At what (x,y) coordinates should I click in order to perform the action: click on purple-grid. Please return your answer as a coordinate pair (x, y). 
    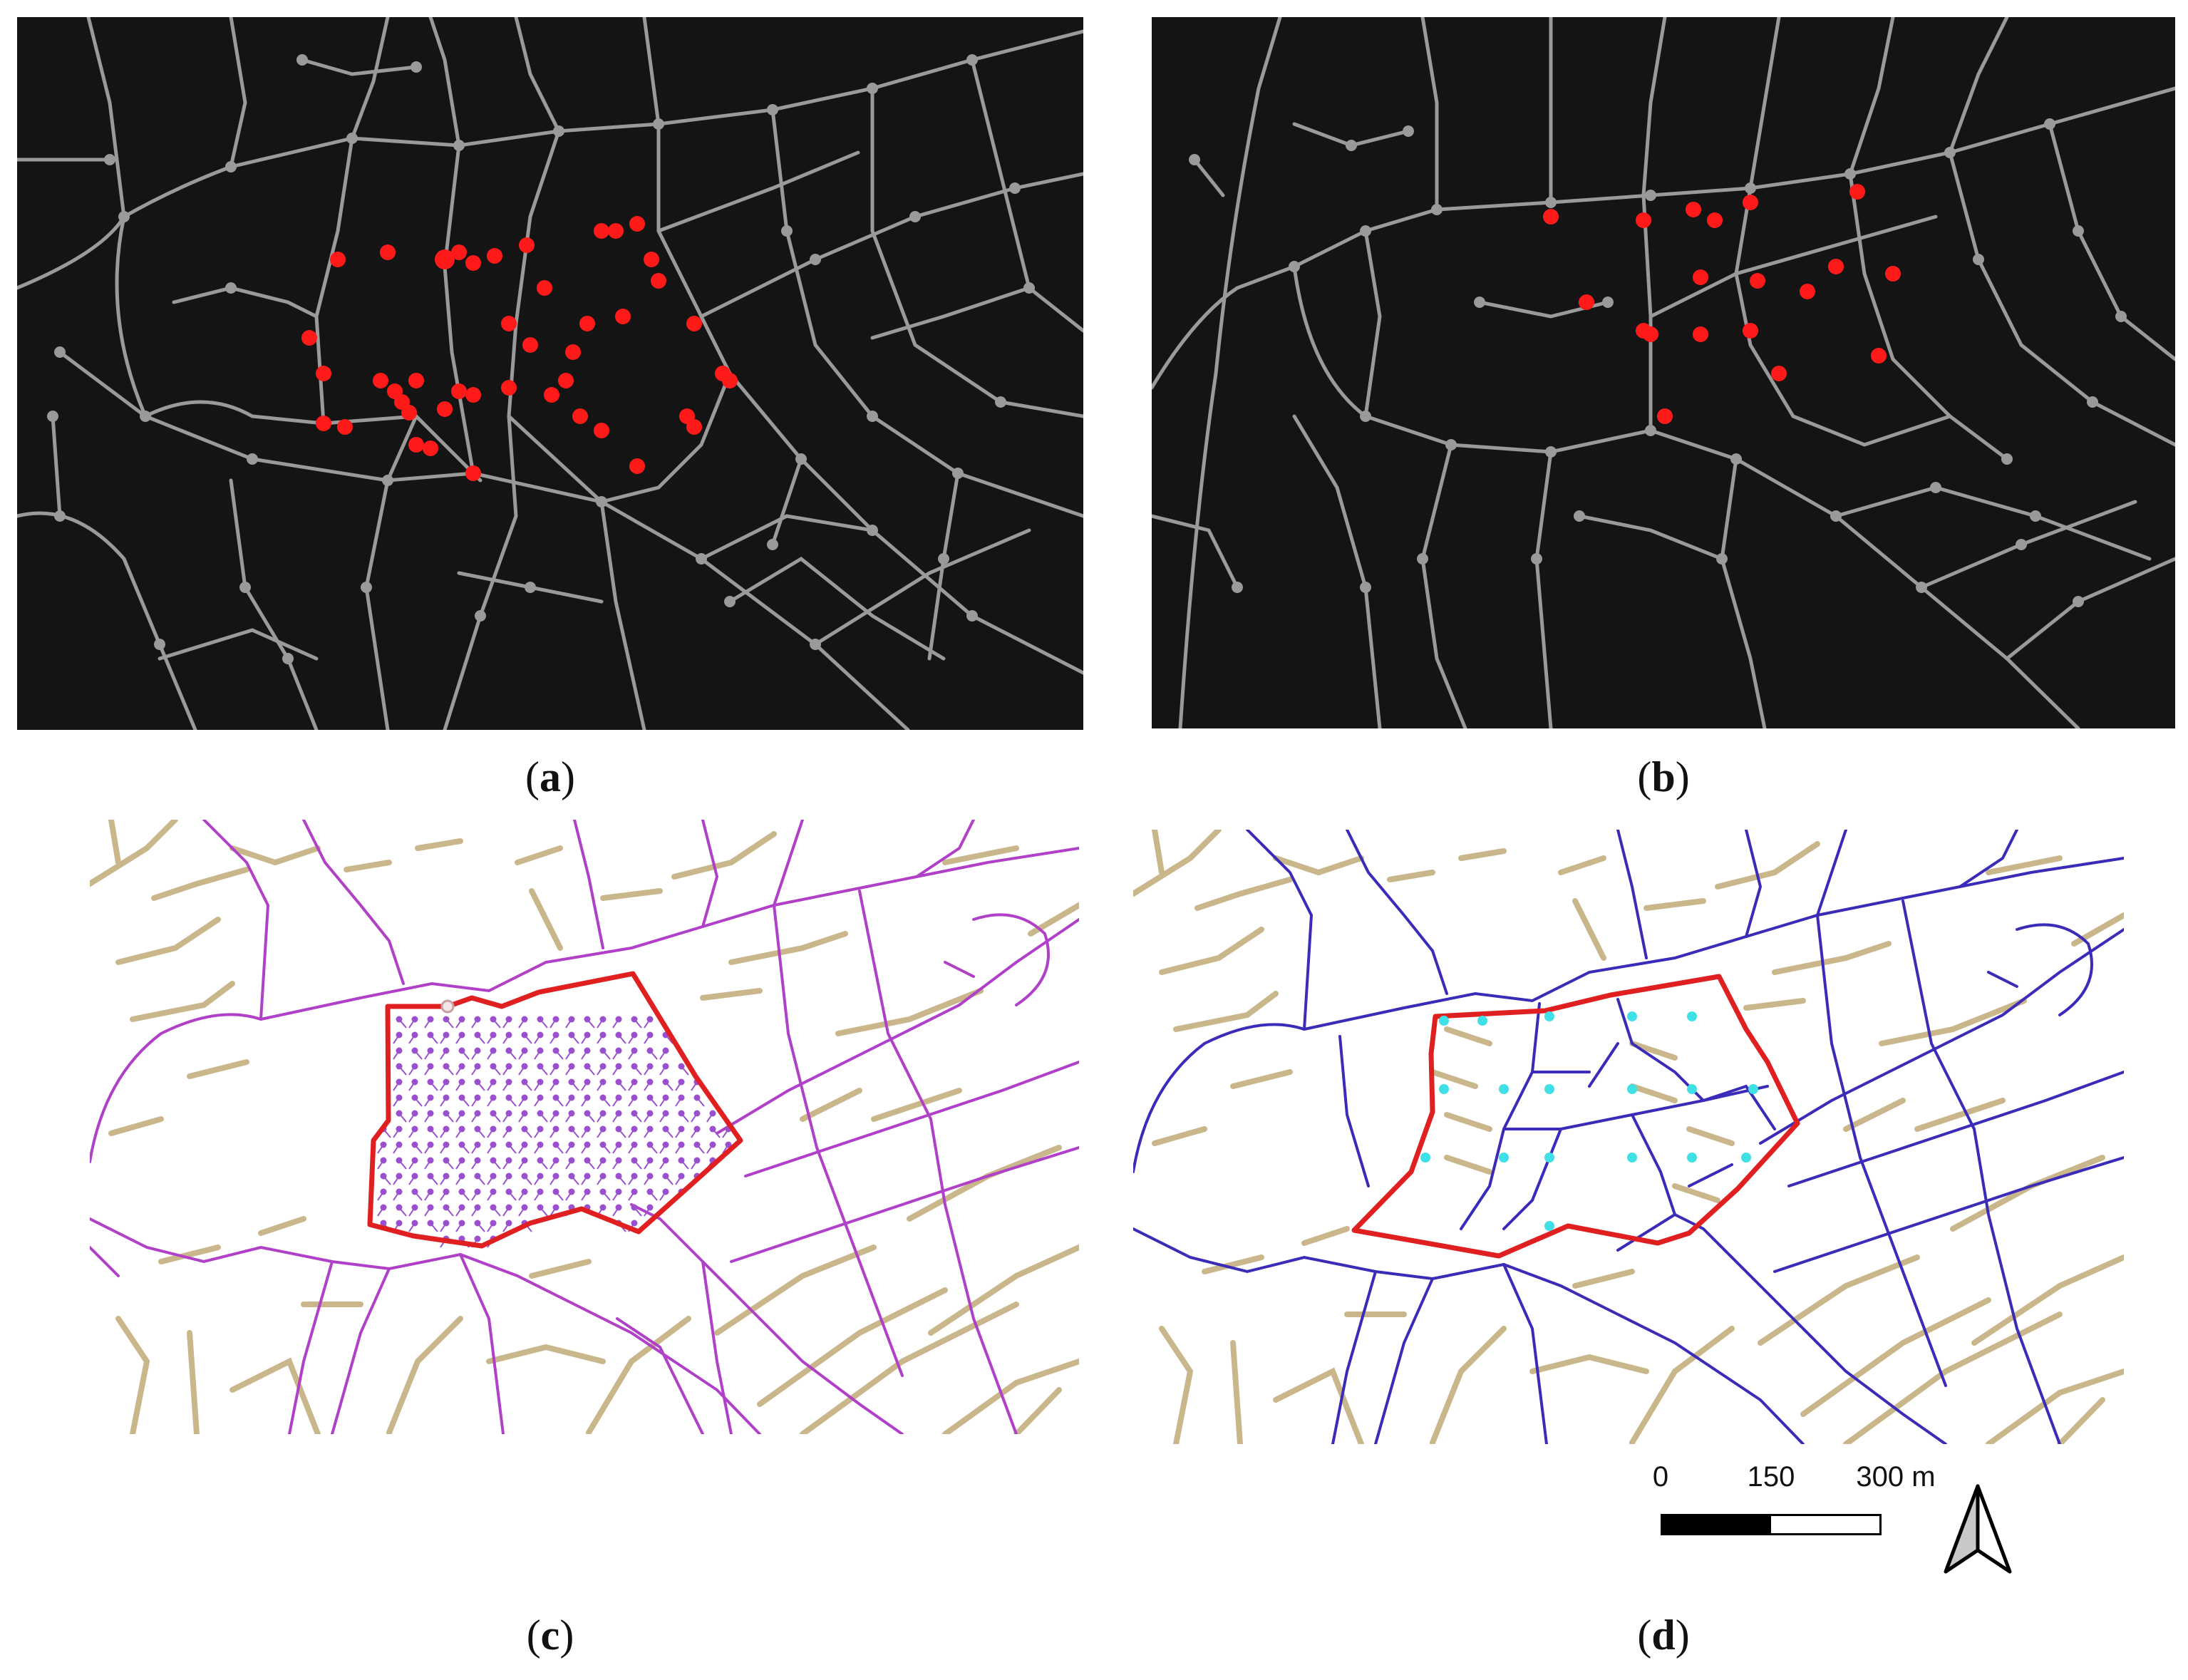
    Looking at the image, I should click on (555, 1132).